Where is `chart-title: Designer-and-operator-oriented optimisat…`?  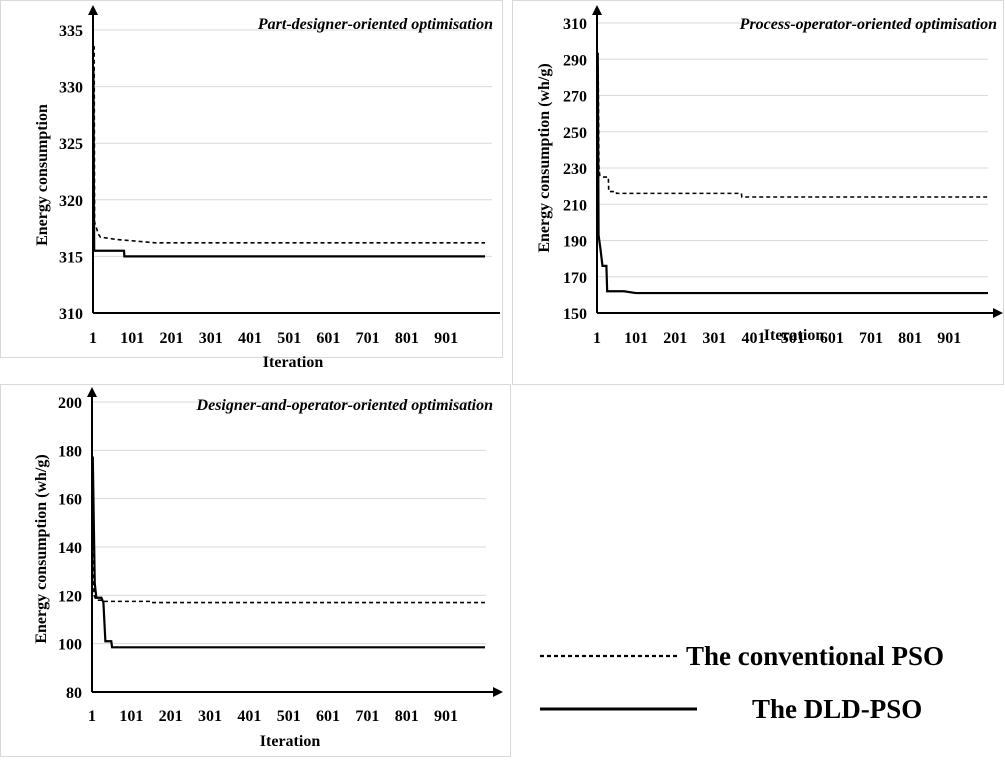 chart-title: Designer-and-operator-oriented optimisat… is located at coordinates (345, 405).